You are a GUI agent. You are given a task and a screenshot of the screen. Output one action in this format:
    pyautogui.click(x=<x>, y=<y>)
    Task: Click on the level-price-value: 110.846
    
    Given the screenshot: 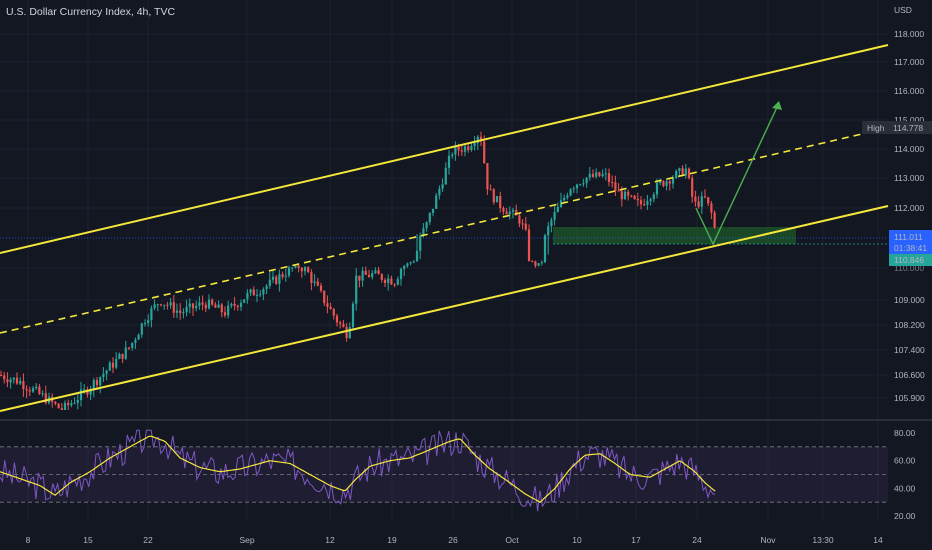 What is the action you would take?
    pyautogui.click(x=909, y=260)
    